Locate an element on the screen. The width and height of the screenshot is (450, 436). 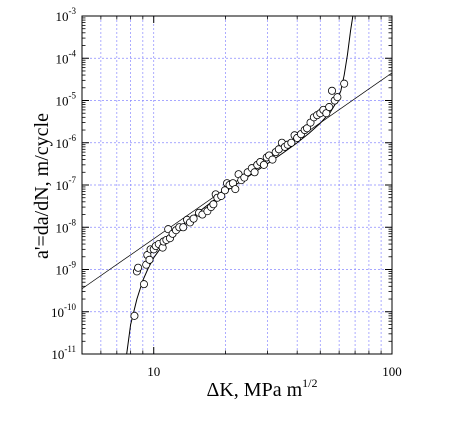
y-tick-exponent: -6 is located at coordinates (73, 138).